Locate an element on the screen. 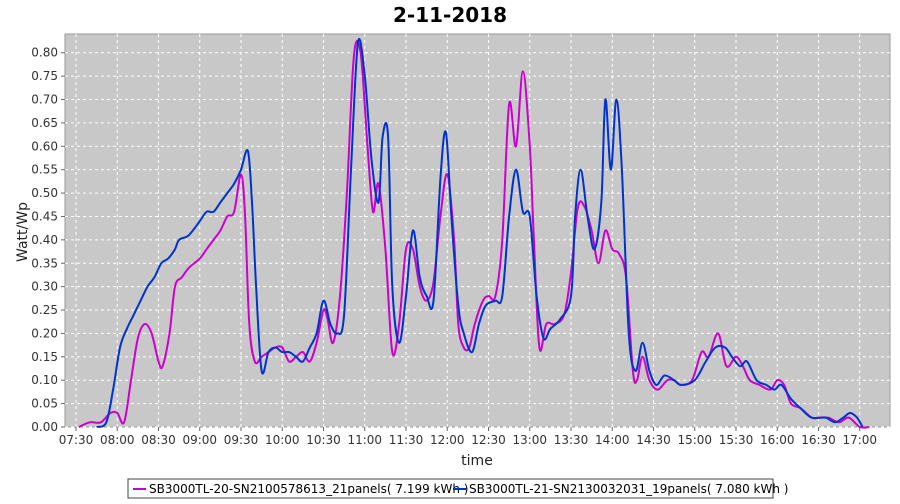 This screenshot has height=504, width=900. y-tick-label: 0.20 is located at coordinates (44, 333).